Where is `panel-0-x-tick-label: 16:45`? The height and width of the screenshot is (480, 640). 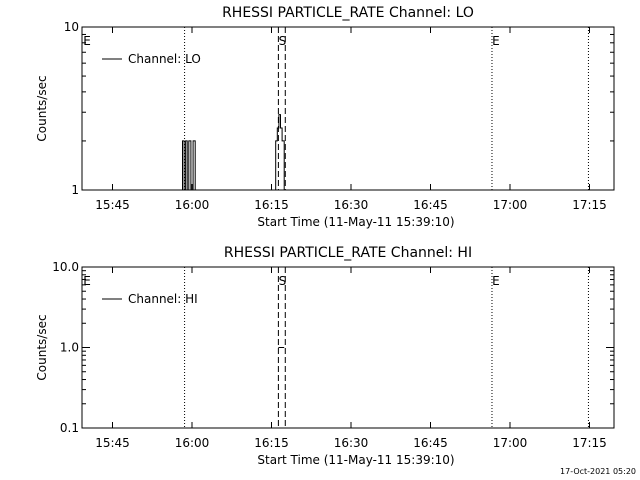
panel-0-x-tick-label: 16:45 is located at coordinates (430, 205).